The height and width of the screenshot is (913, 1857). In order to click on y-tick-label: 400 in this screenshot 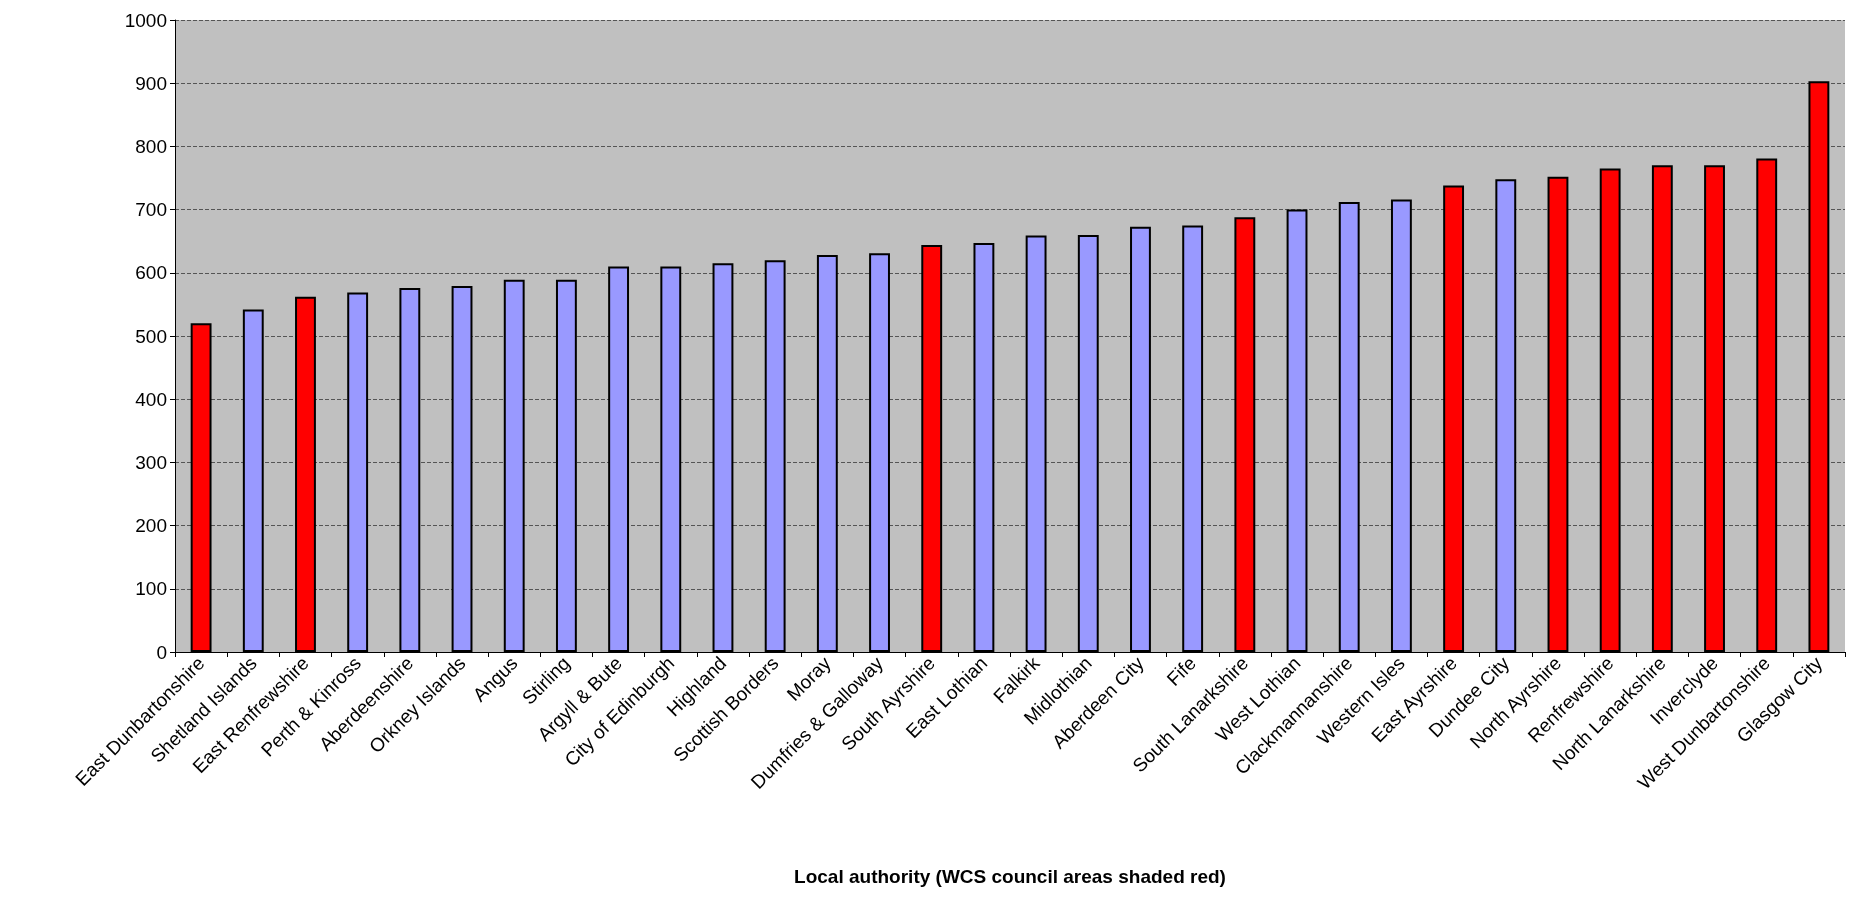, I will do `click(151, 399)`.